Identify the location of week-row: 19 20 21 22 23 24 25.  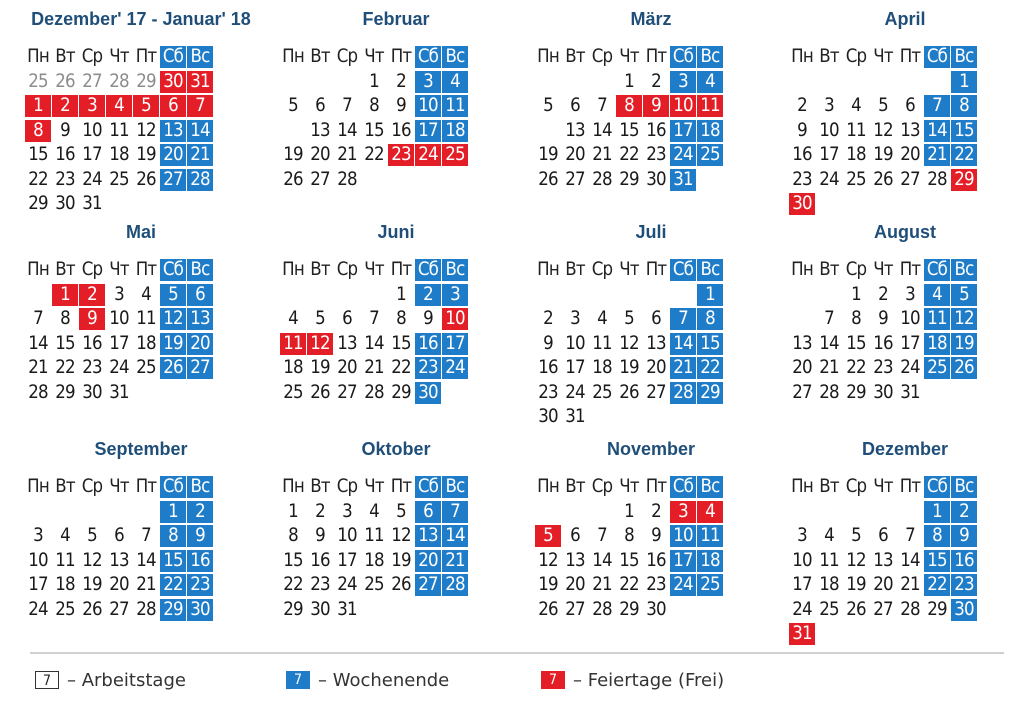
(396, 156).